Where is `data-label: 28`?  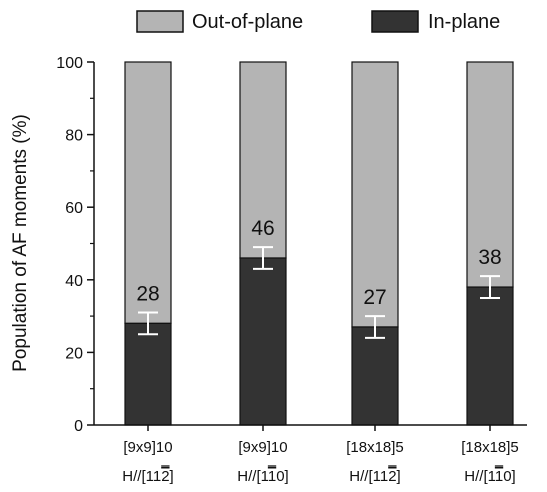
data-label: 28 is located at coordinates (147, 293).